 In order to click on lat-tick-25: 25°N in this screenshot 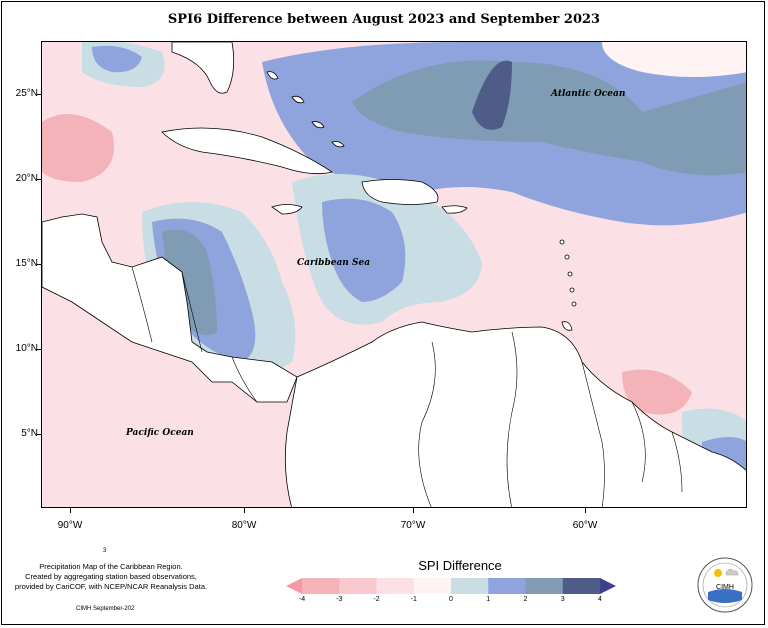, I will do `click(26, 93)`.